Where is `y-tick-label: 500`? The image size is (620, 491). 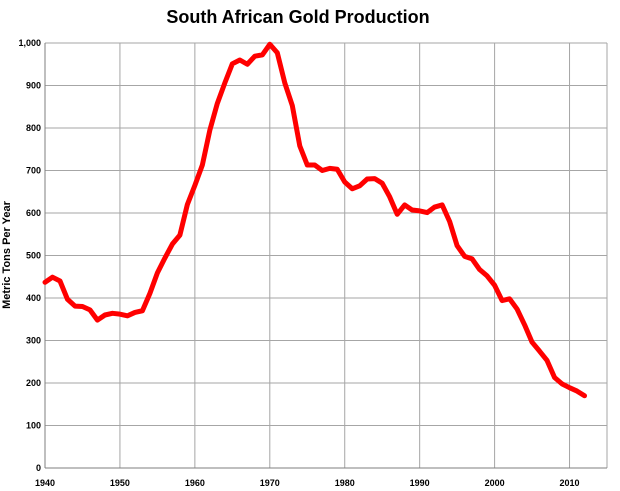 y-tick-label: 500 is located at coordinates (33, 256).